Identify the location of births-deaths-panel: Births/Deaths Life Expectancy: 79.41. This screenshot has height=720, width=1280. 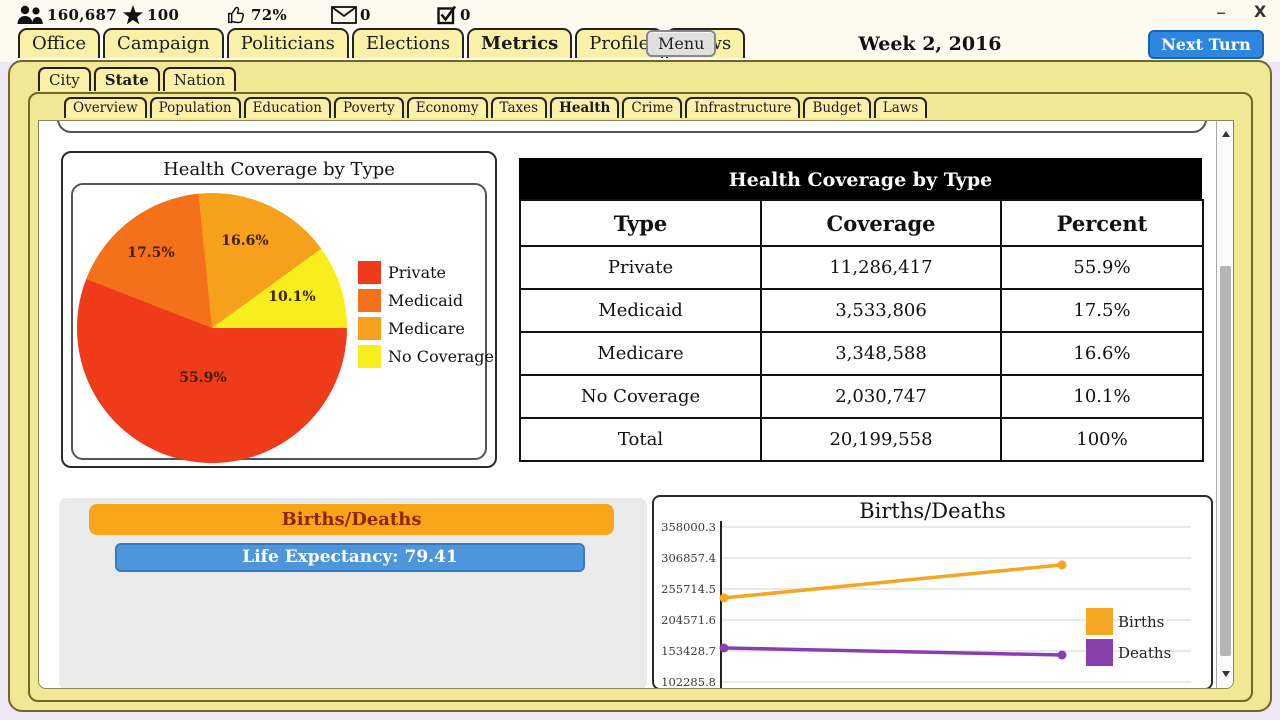
(353, 593).